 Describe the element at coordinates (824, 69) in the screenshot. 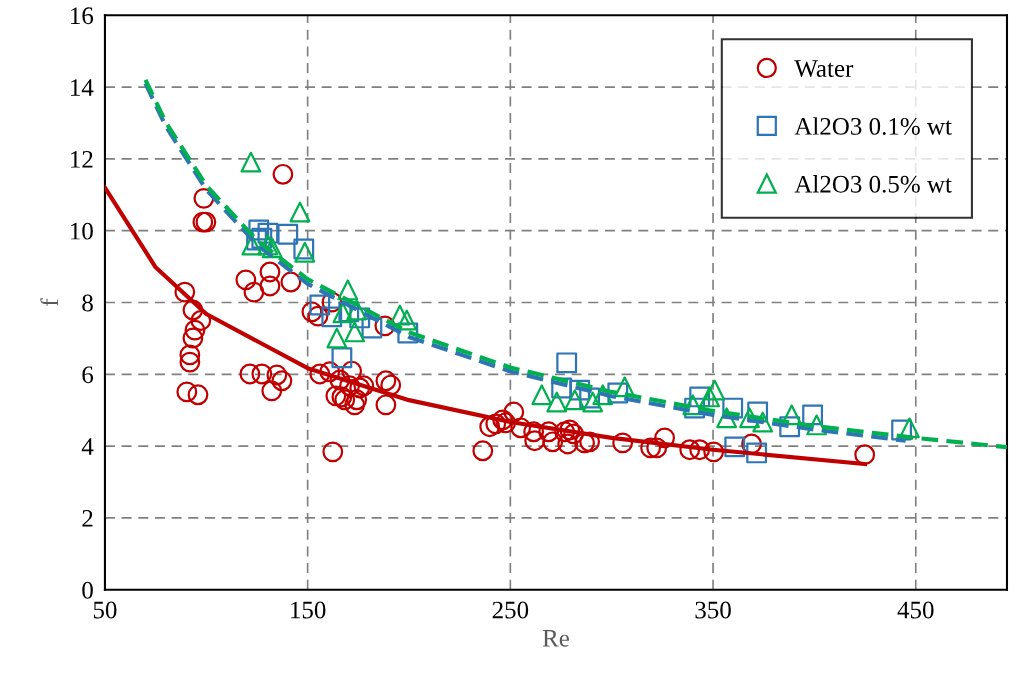

I see `legend-label: Water` at that location.